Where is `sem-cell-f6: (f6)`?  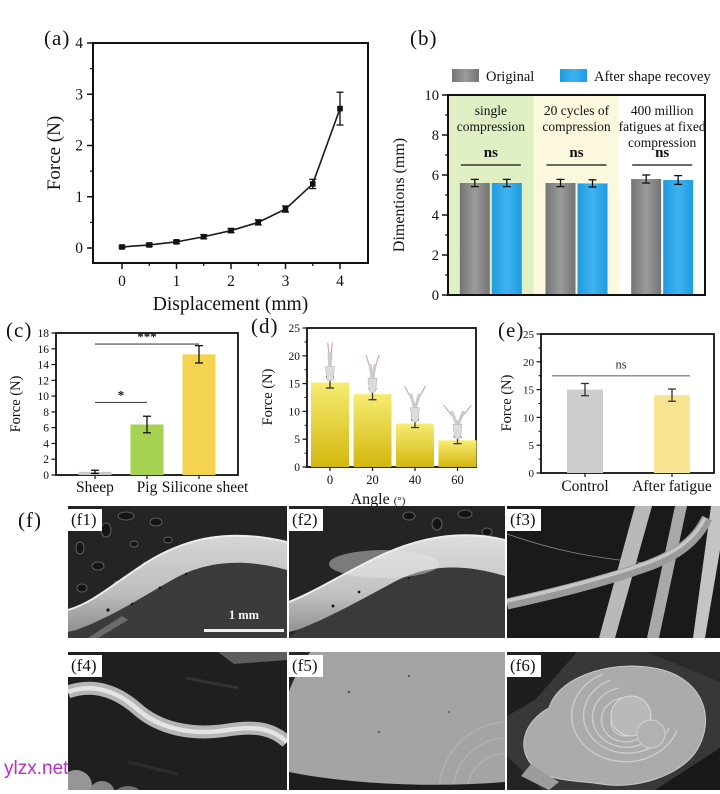
sem-cell-f6: (f6) is located at coordinates (613, 721).